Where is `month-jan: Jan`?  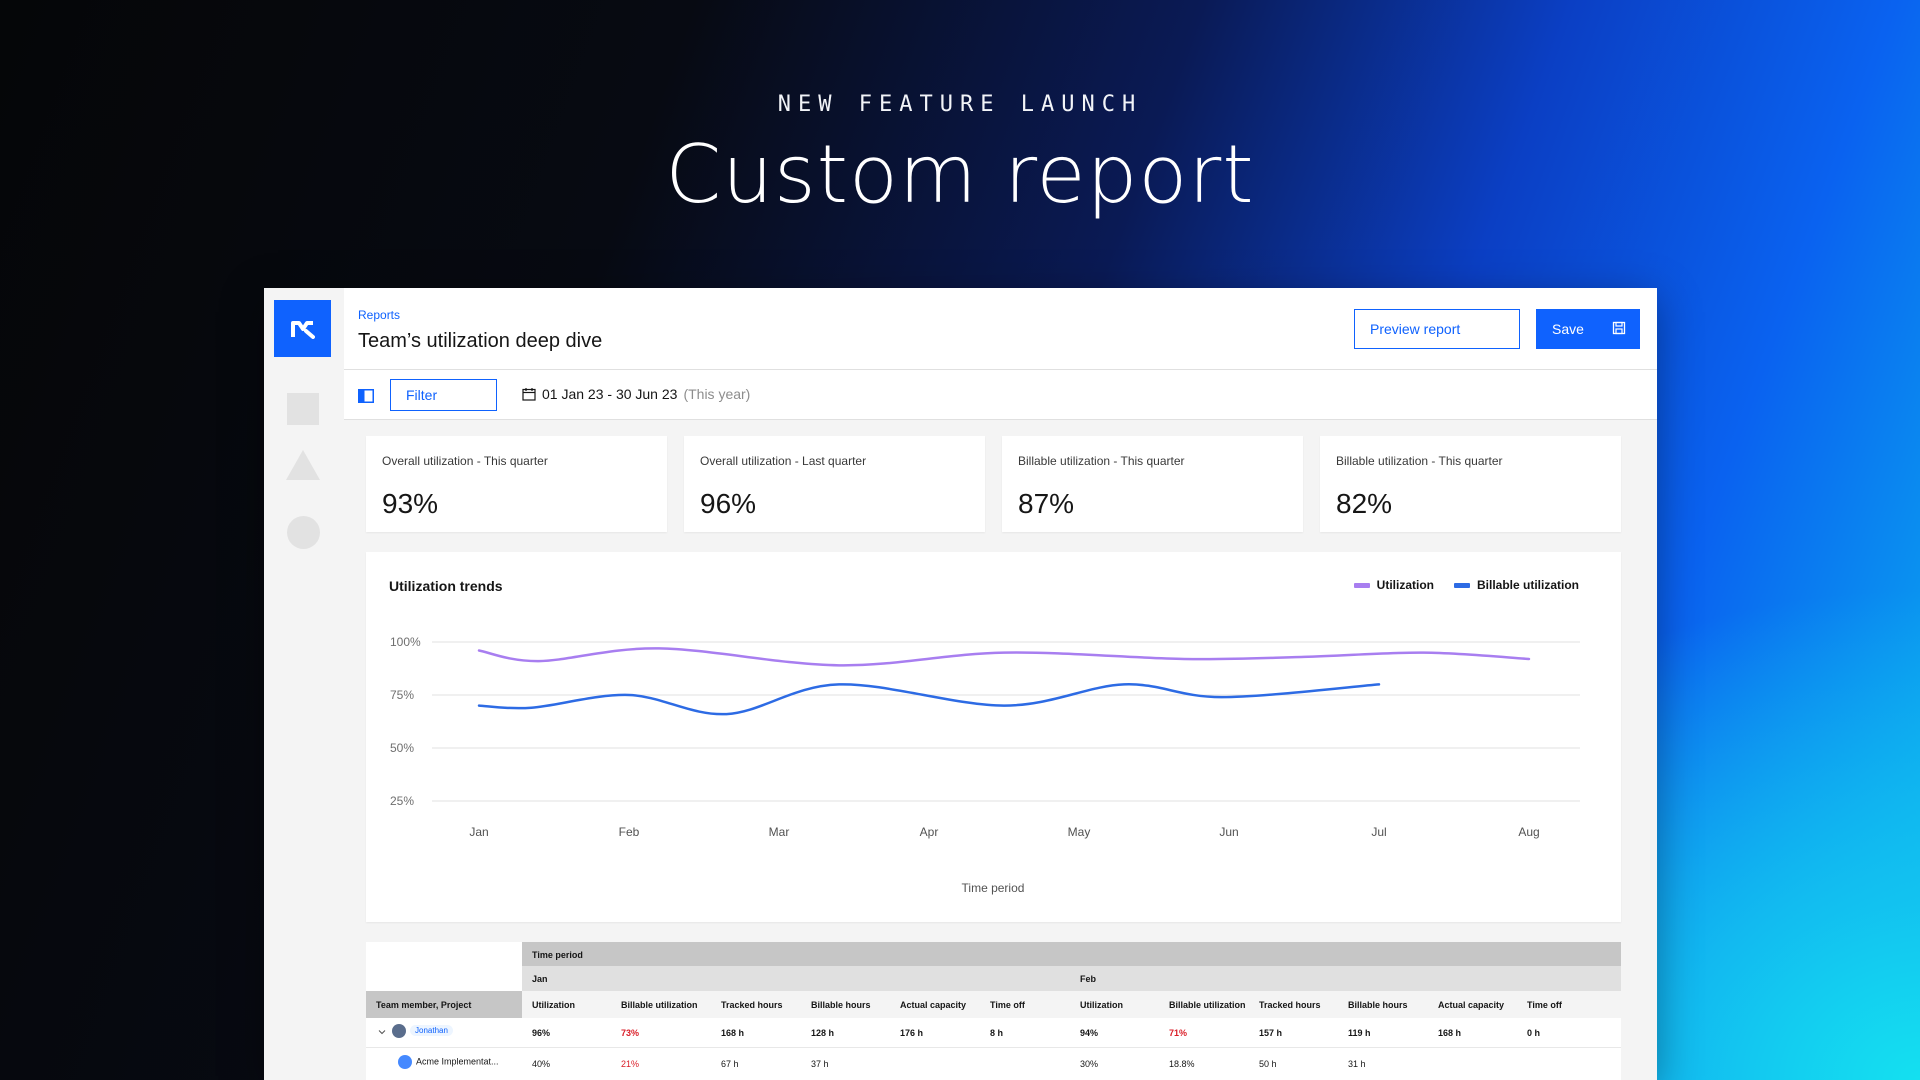 month-jan: Jan is located at coordinates (540, 979).